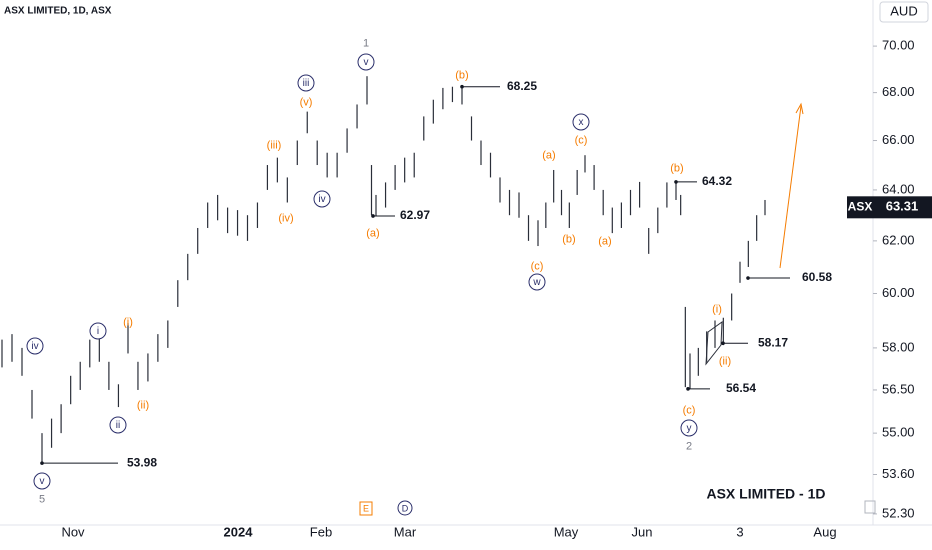 This screenshot has width=932, height=550. I want to click on y-tick-label: 70.00, so click(898, 45).